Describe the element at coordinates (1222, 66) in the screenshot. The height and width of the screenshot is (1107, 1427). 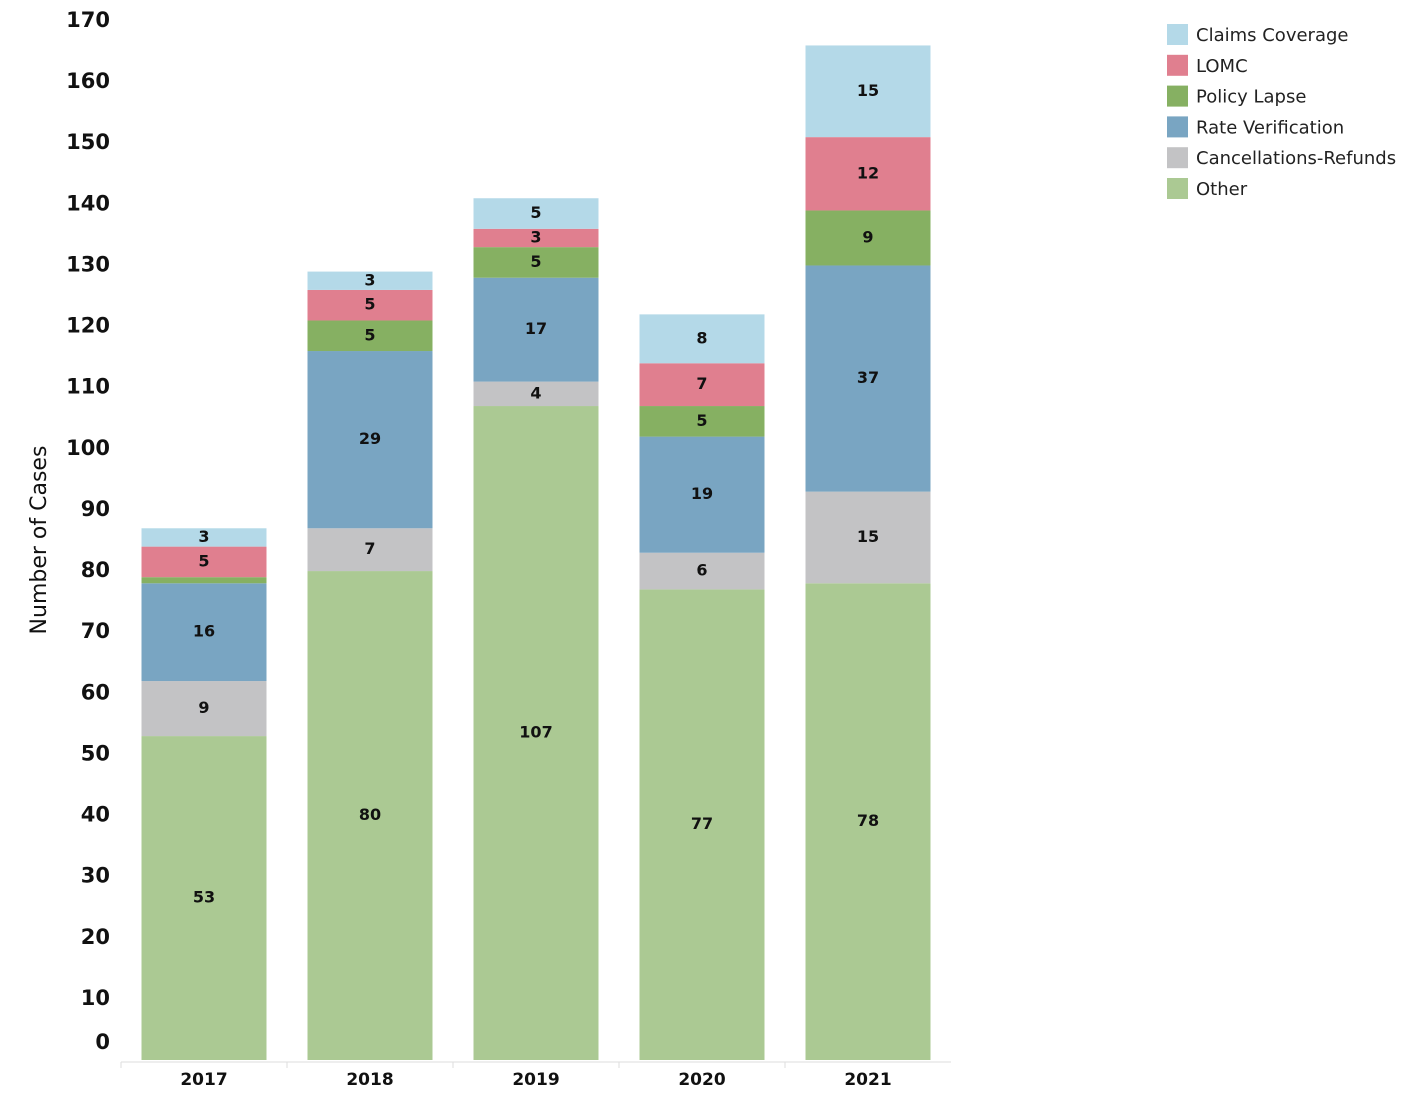
I see `legend-label: LOMC` at that location.